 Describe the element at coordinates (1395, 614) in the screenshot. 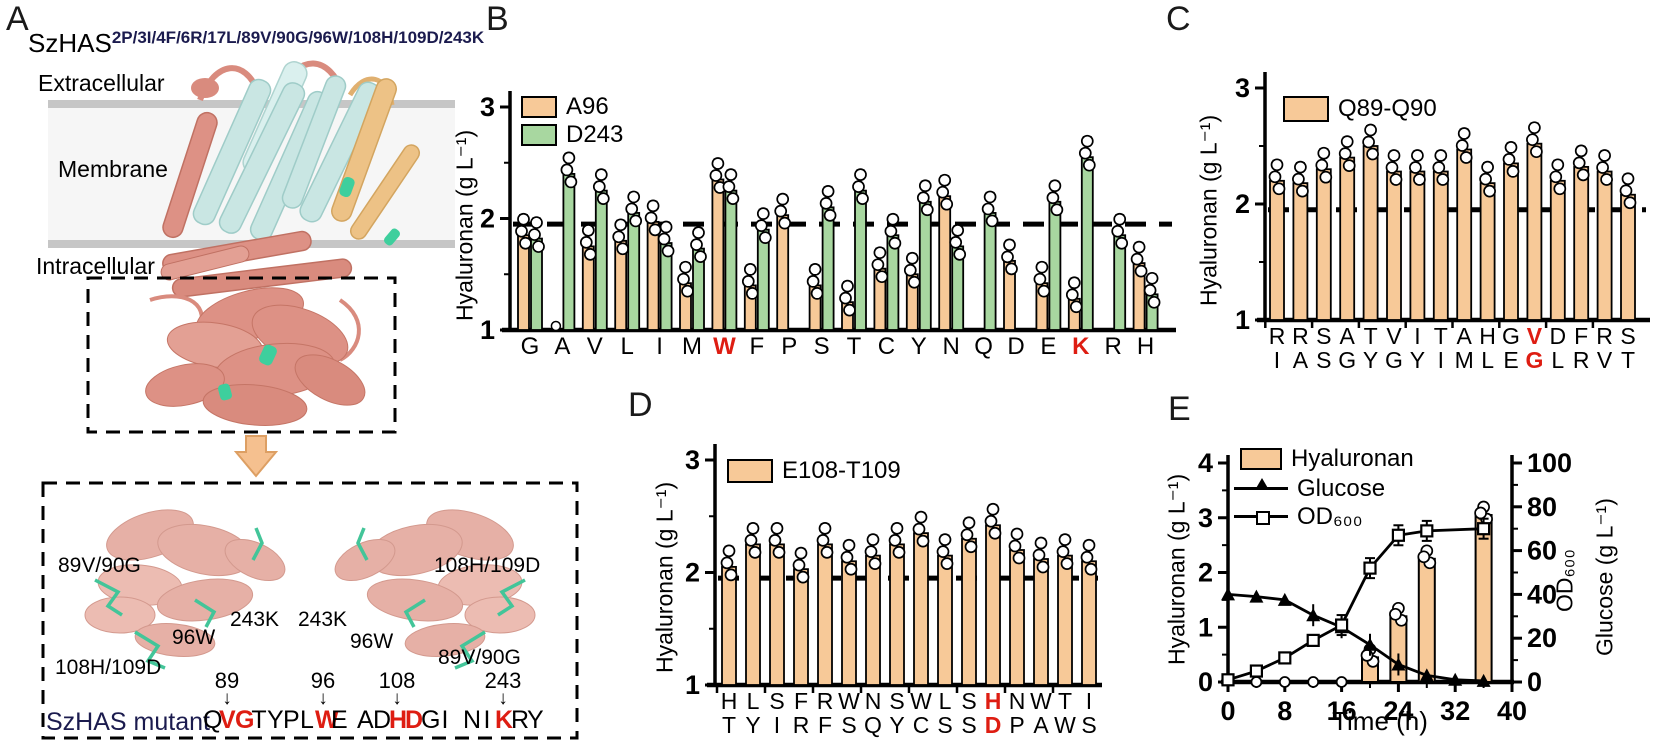

I see `bar-data-circle` at that location.